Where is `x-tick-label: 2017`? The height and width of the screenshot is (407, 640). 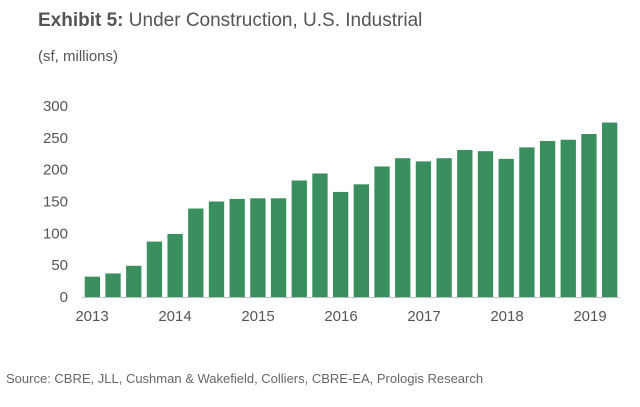 x-tick-label: 2017 is located at coordinates (423, 316).